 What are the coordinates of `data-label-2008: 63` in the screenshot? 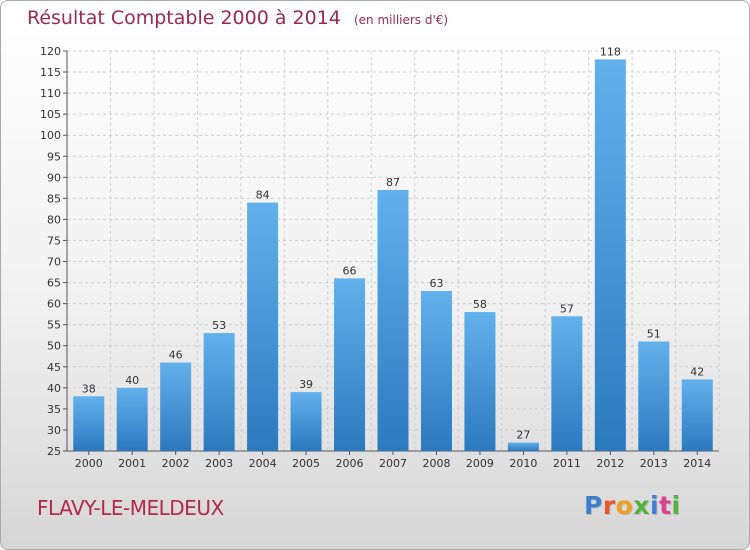 It's located at (436, 283).